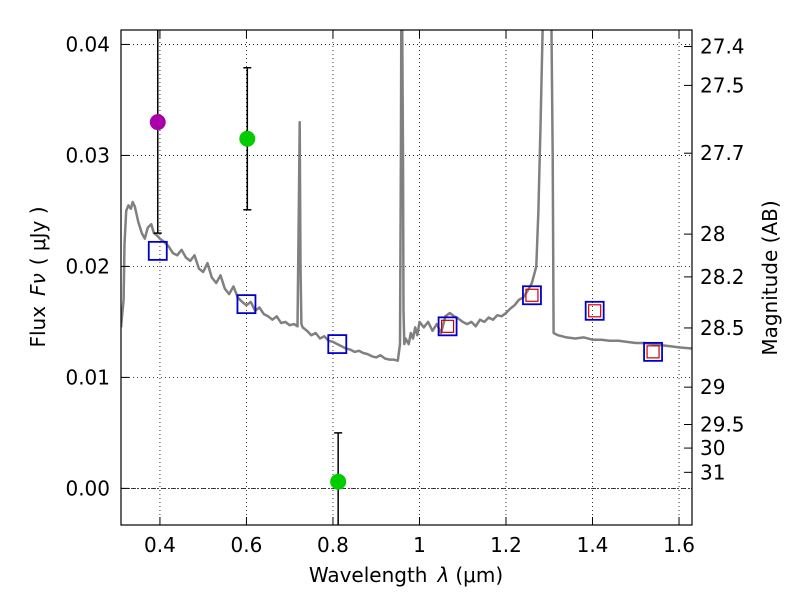 The height and width of the screenshot is (604, 800). I want to click on y-tick-label: 0.00, so click(87, 488).